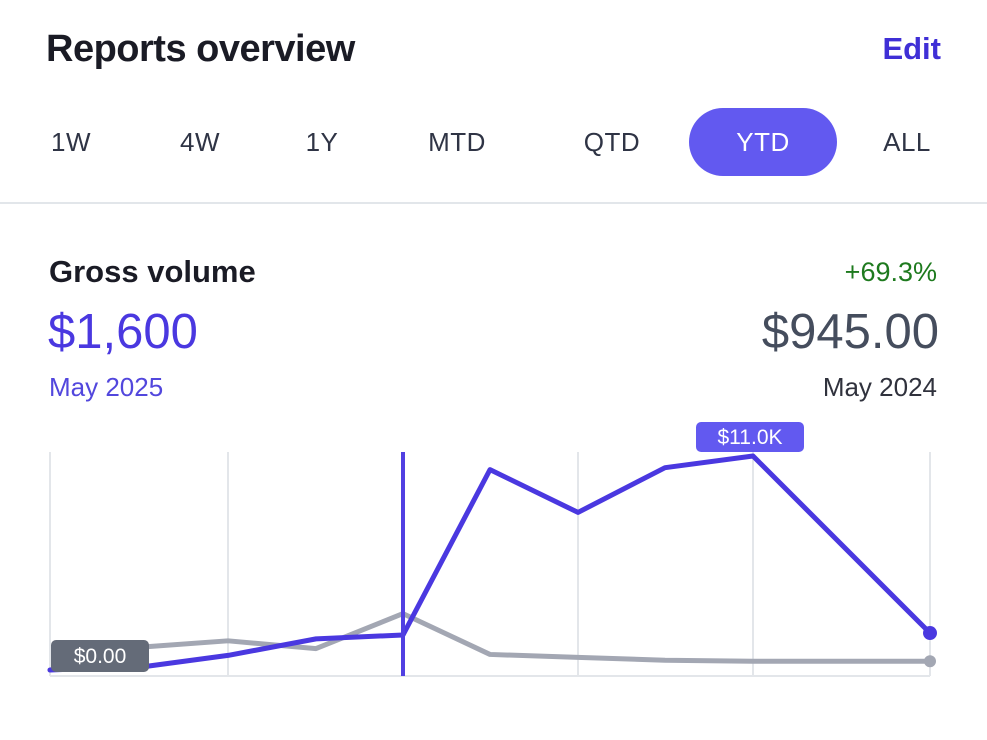 Image resolution: width=987 pixels, height=740 pixels. What do you see at coordinates (907, 142) in the screenshot?
I see `tab-all: ALL` at bounding box center [907, 142].